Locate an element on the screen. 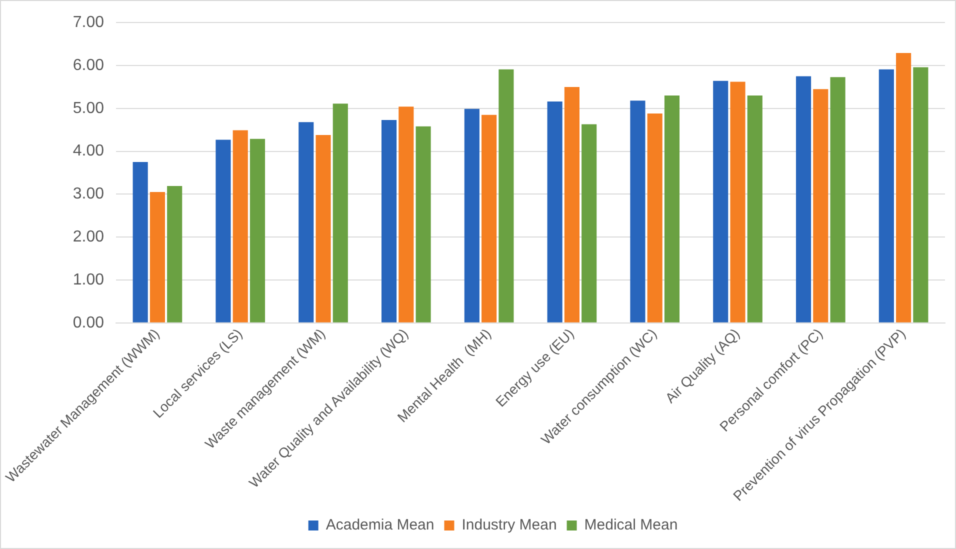 The height and width of the screenshot is (549, 956). y-tick-label: 0.00 is located at coordinates (88, 323).